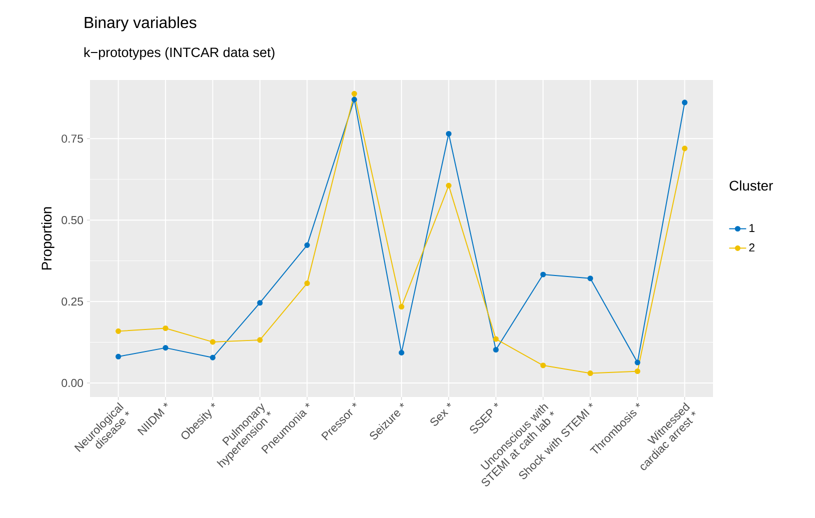 Image resolution: width=815 pixels, height=518 pixels. What do you see at coordinates (179, 53) in the screenshot?
I see `chart-subtitle: k−prototypes (INTCAR data set)` at bounding box center [179, 53].